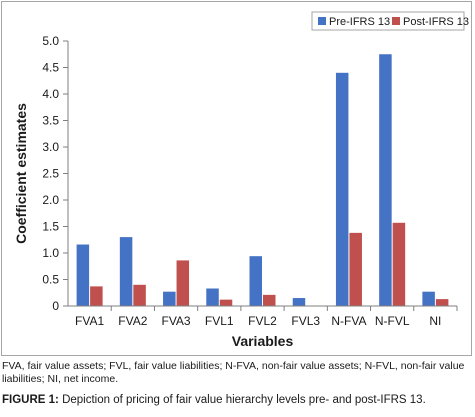 This screenshot has width=475, height=417. I want to click on y-tick-label: 1.0, so click(50, 253).